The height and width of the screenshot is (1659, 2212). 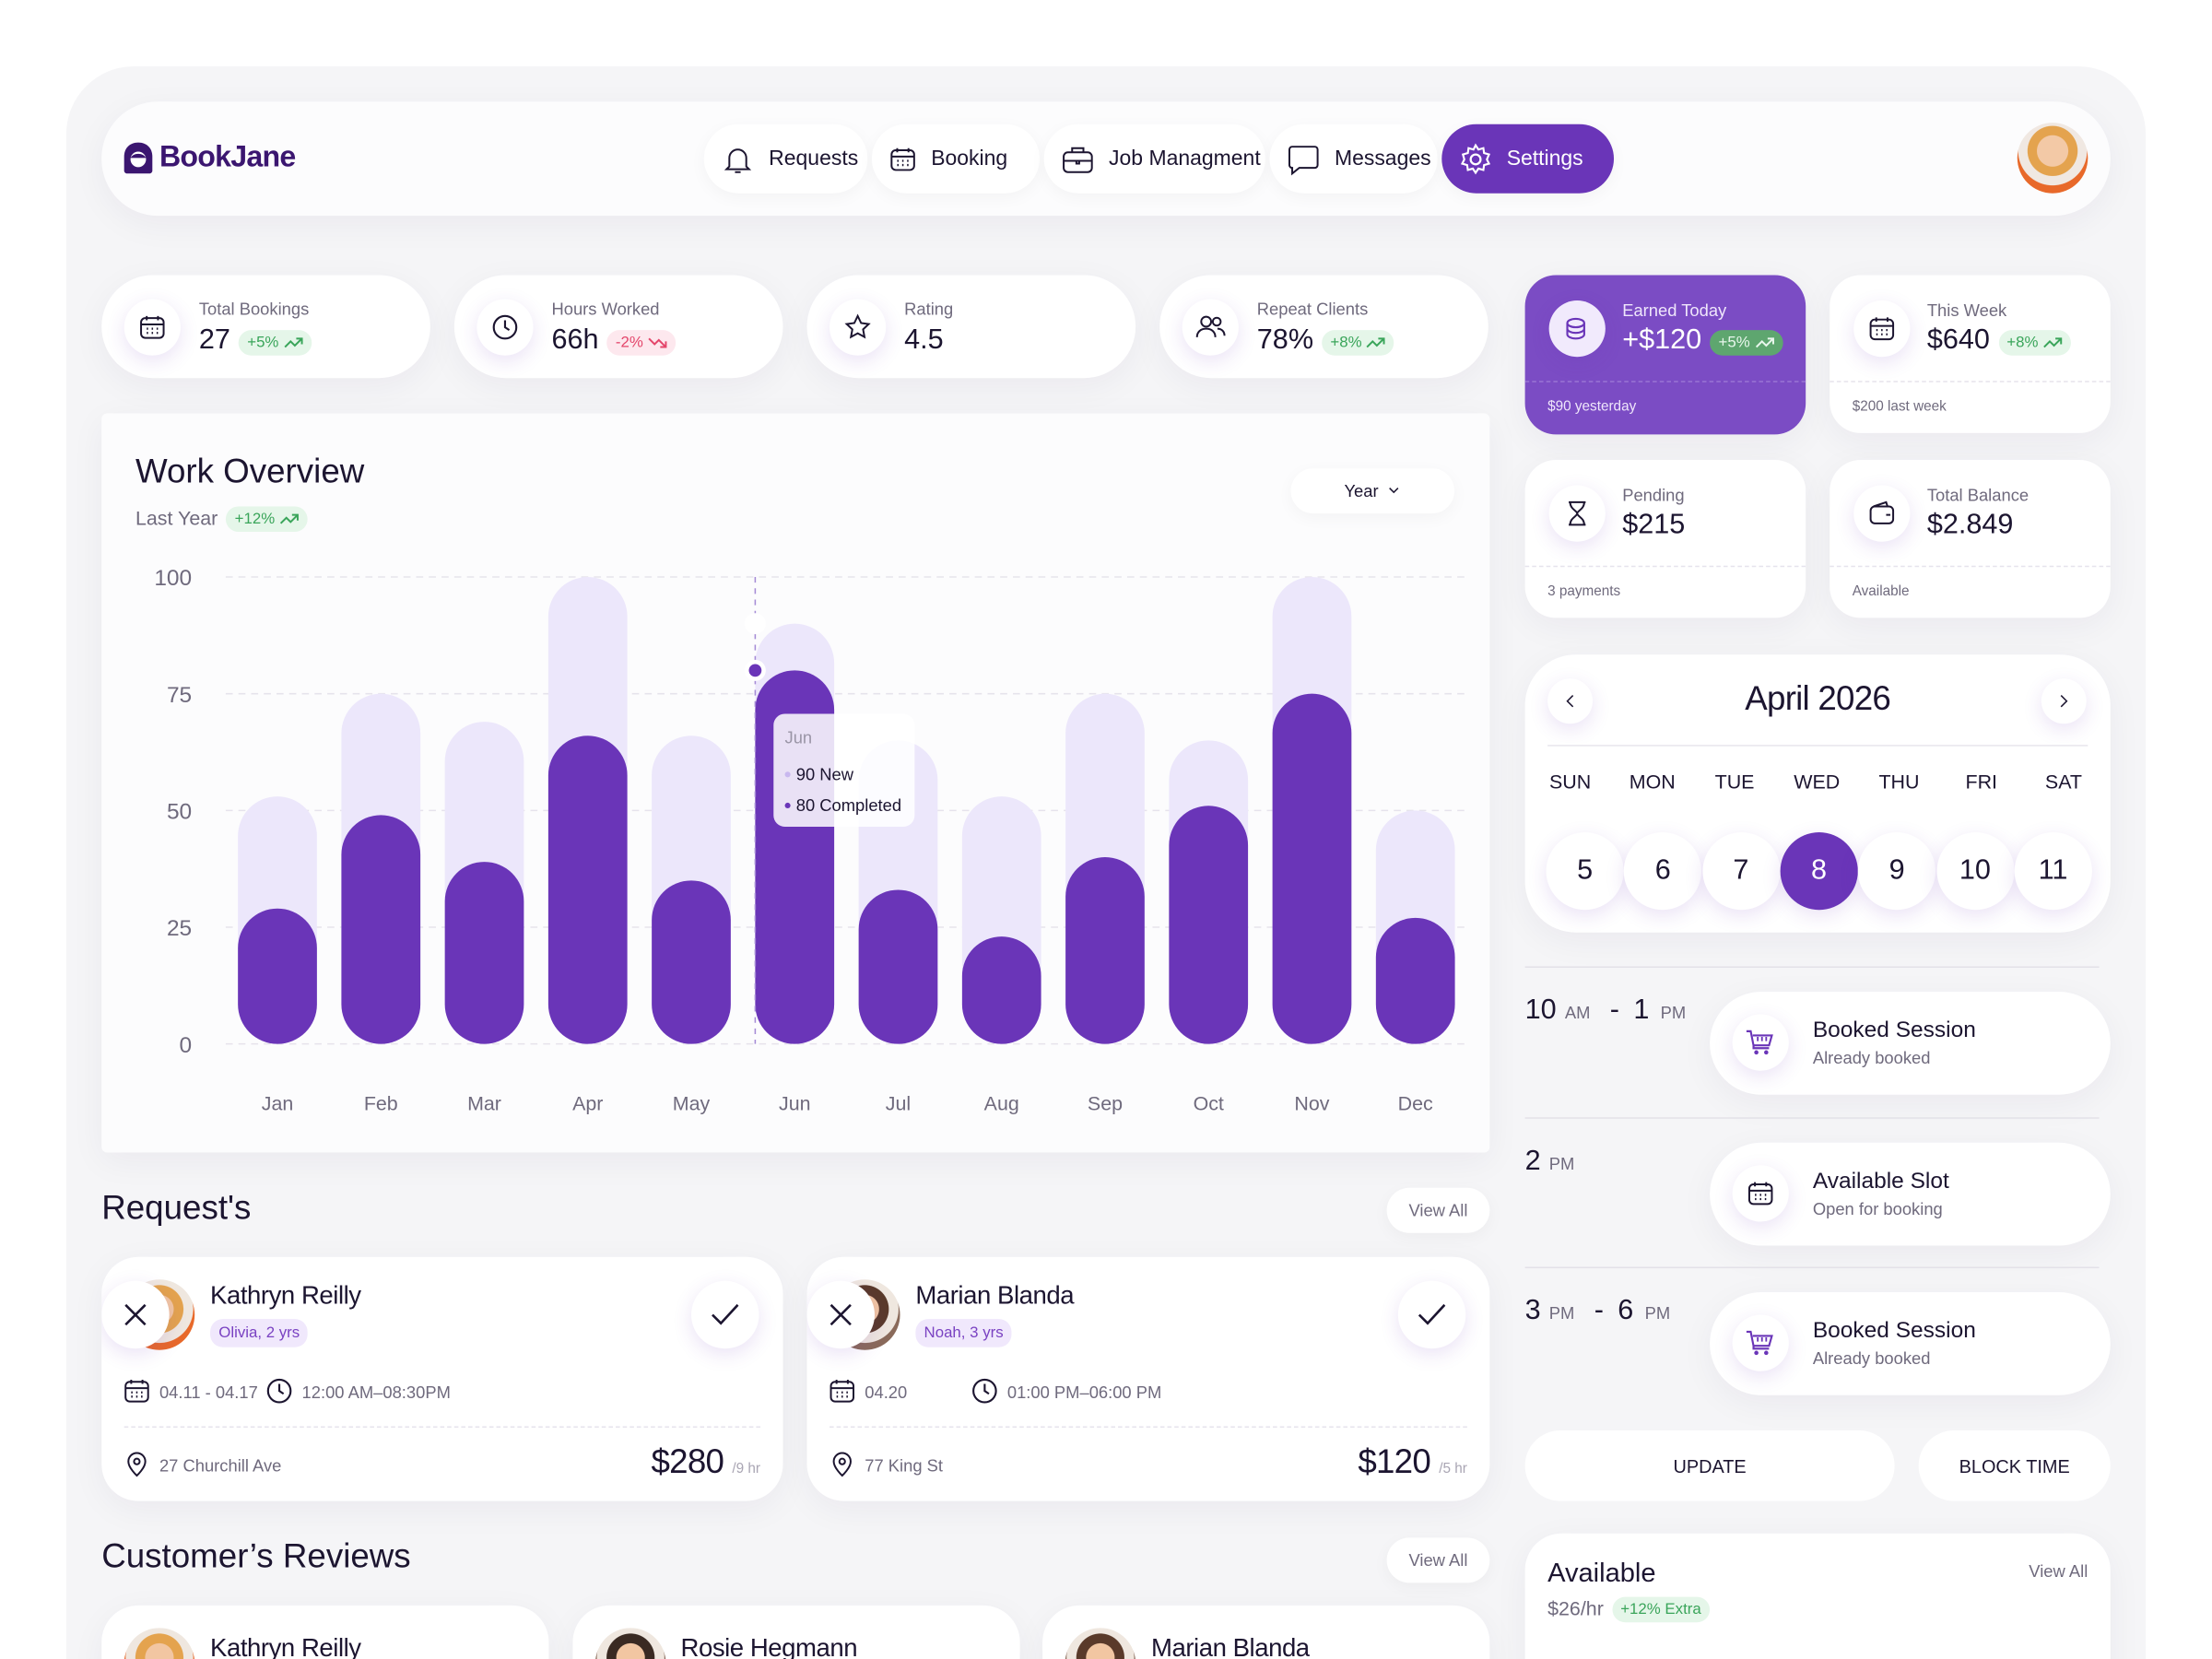 What do you see at coordinates (325, 1632) in the screenshot?
I see `review-card: Kathryn Reilly` at bounding box center [325, 1632].